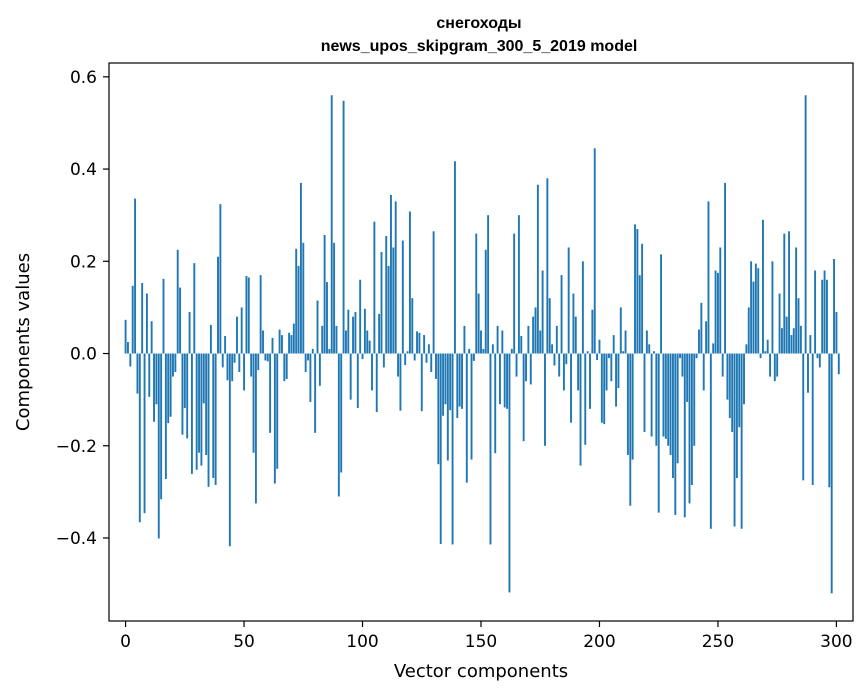  What do you see at coordinates (125, 642) in the screenshot?
I see `x-tick-label: 0` at bounding box center [125, 642].